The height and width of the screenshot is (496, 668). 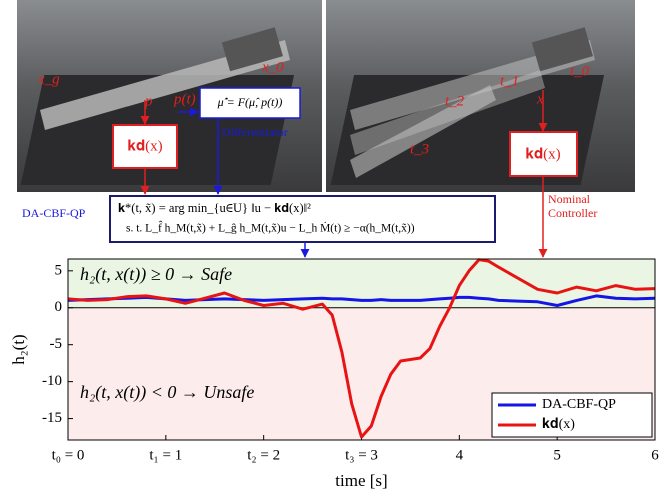 What do you see at coordinates (48, 79) in the screenshot?
I see `photo-label: x_g` at bounding box center [48, 79].